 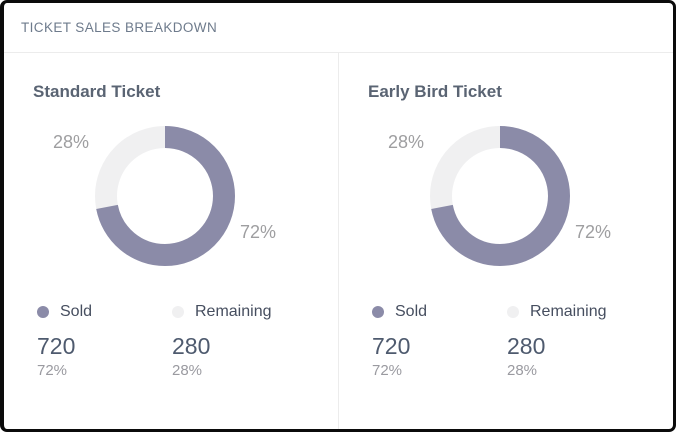 I want to click on widget-header: TICKET SALES BREAKDOWN, so click(x=338, y=28).